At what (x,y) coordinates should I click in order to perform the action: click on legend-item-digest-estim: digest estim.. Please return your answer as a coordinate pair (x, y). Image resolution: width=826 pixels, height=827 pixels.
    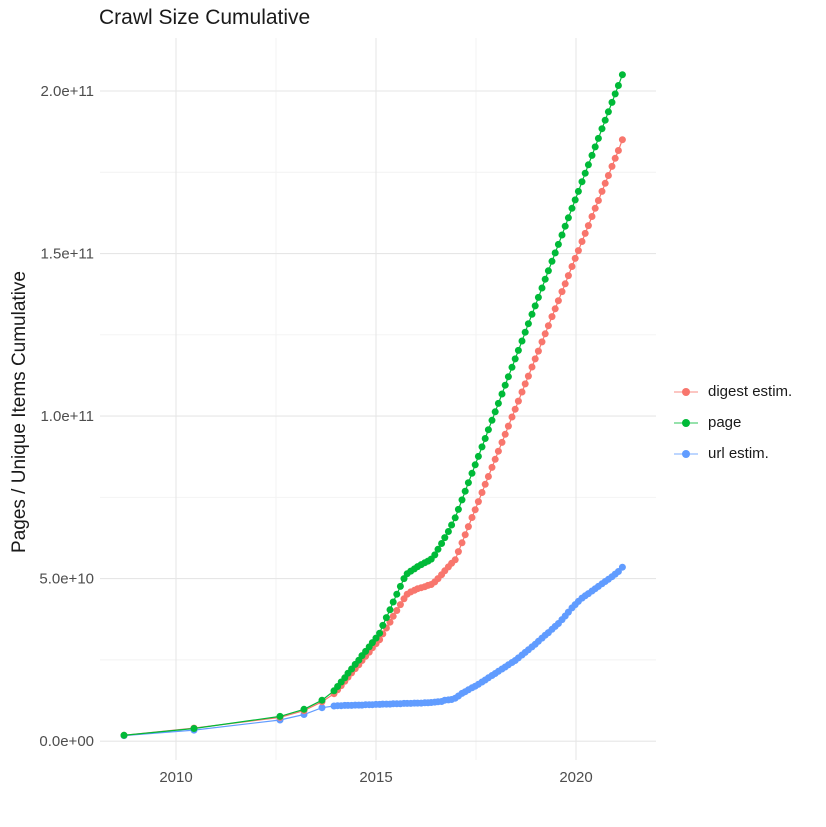
    Looking at the image, I should click on (732, 391).